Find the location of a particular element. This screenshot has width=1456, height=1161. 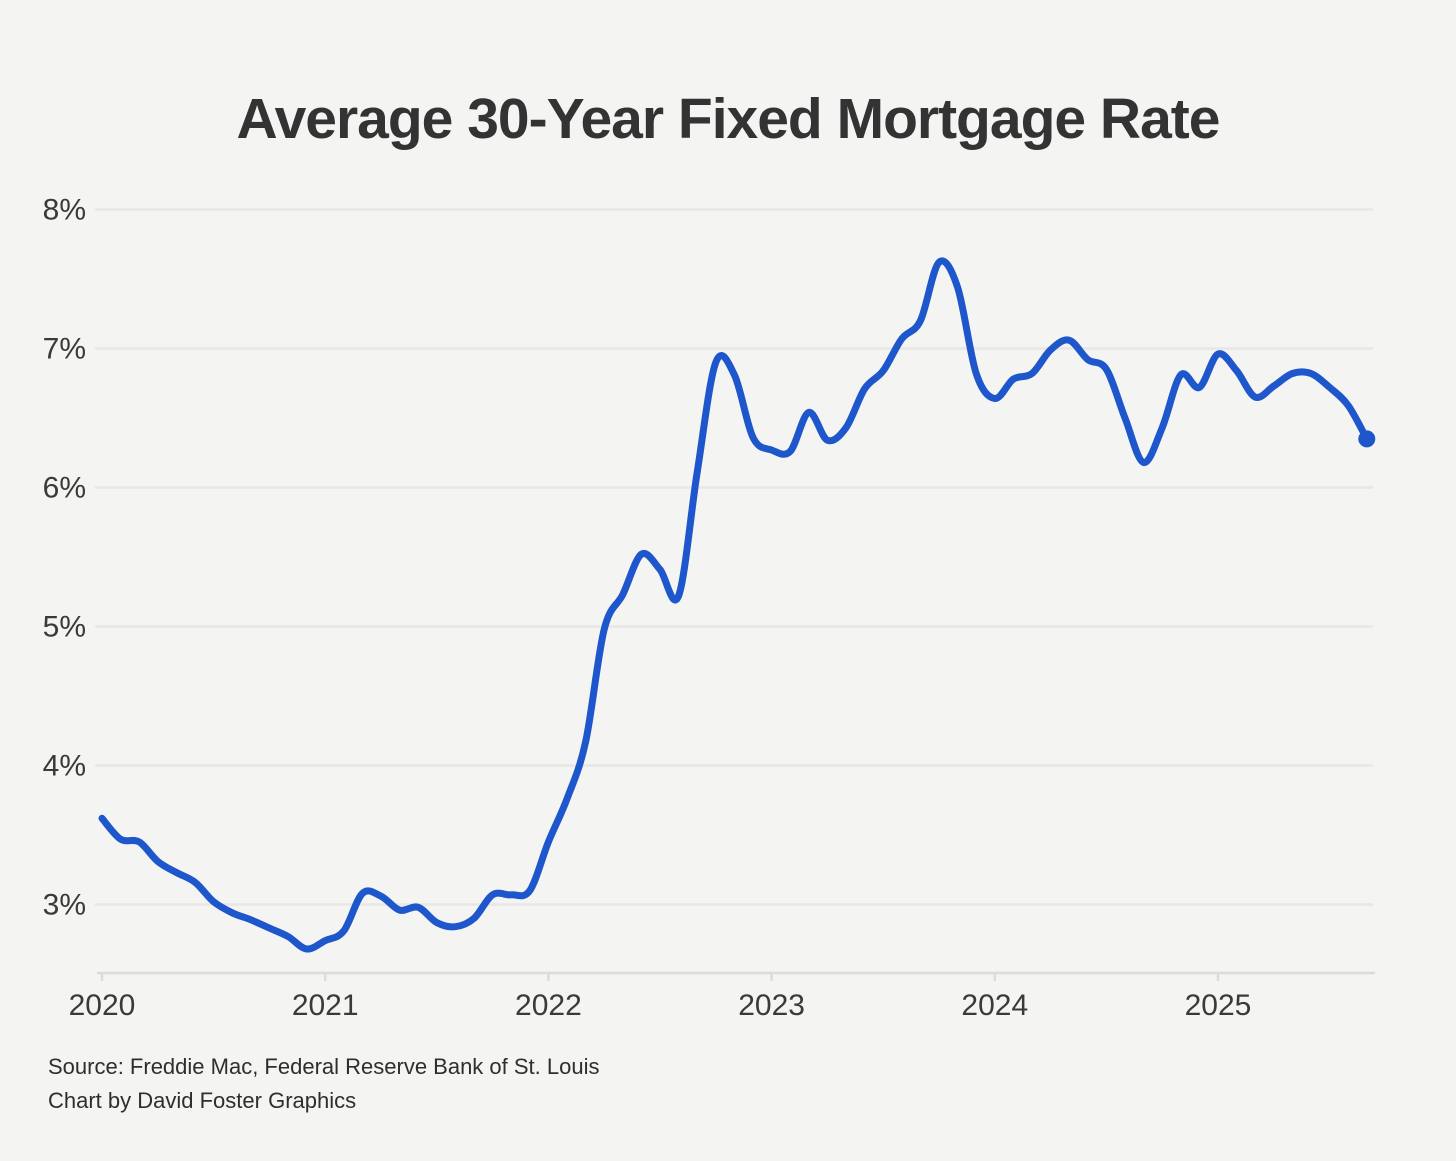

x-tick-label: 2025 is located at coordinates (1218, 1005).